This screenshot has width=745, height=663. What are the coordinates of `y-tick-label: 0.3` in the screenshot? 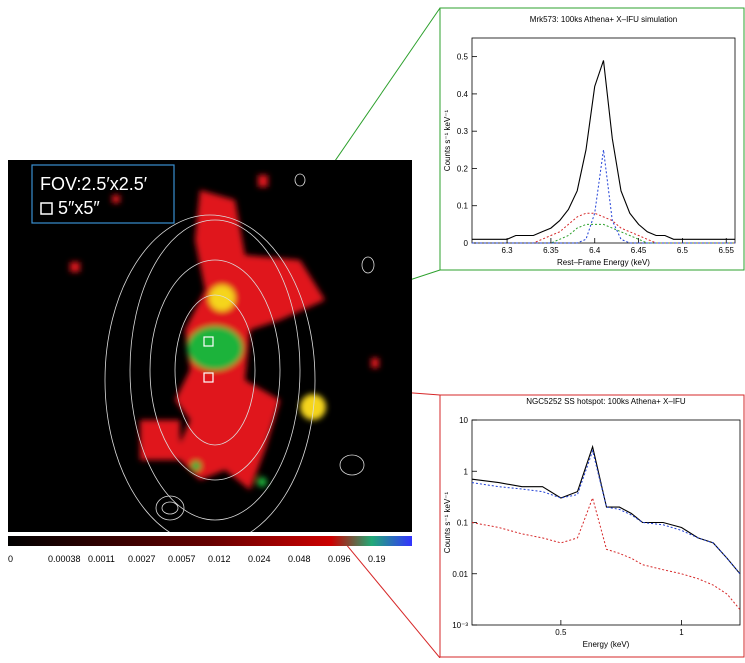 It's located at (463, 131).